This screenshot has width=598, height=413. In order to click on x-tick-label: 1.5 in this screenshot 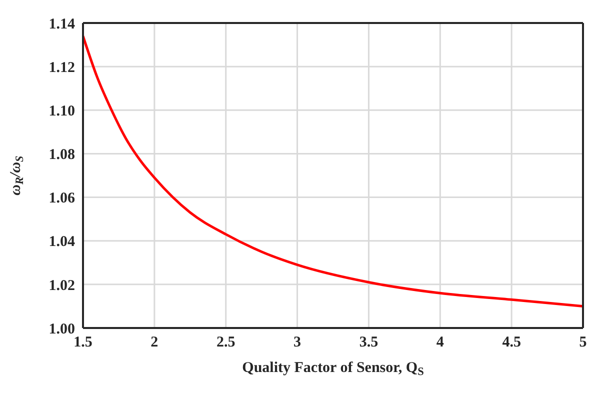, I will do `click(83, 342)`.